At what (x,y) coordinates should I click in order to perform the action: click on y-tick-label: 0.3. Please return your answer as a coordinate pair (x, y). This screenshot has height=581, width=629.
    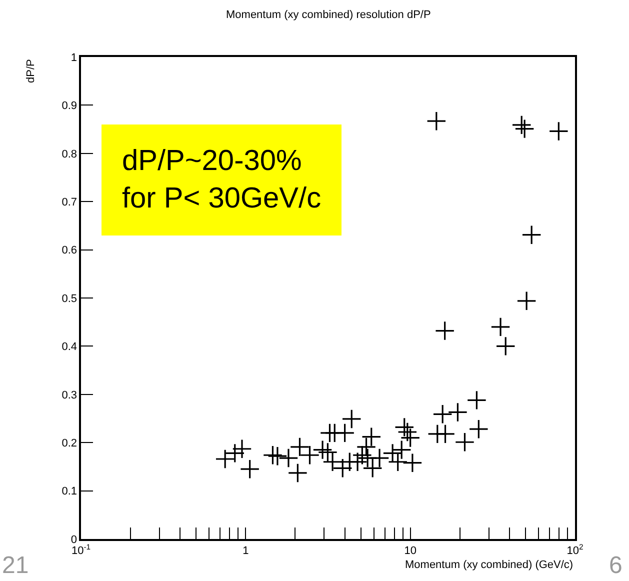
    Looking at the image, I should click on (70, 395).